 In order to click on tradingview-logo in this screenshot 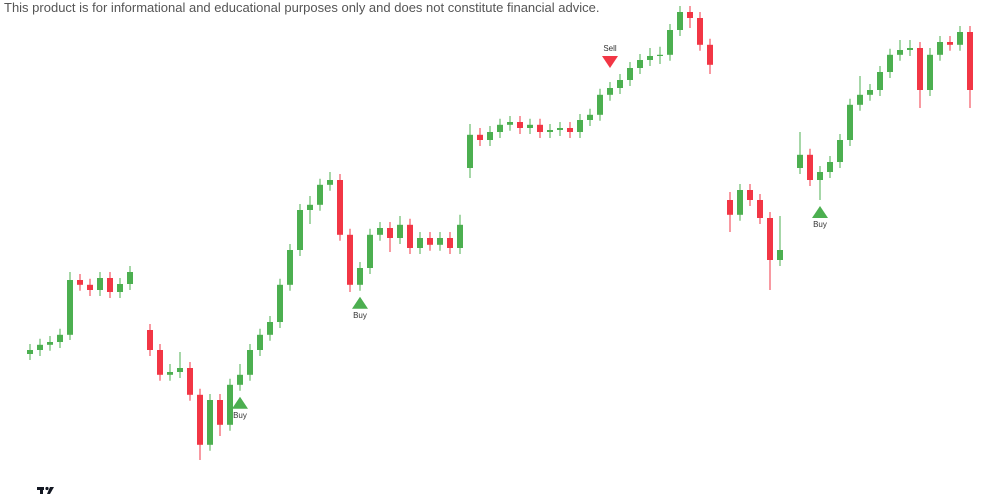, I will do `click(45, 490)`.